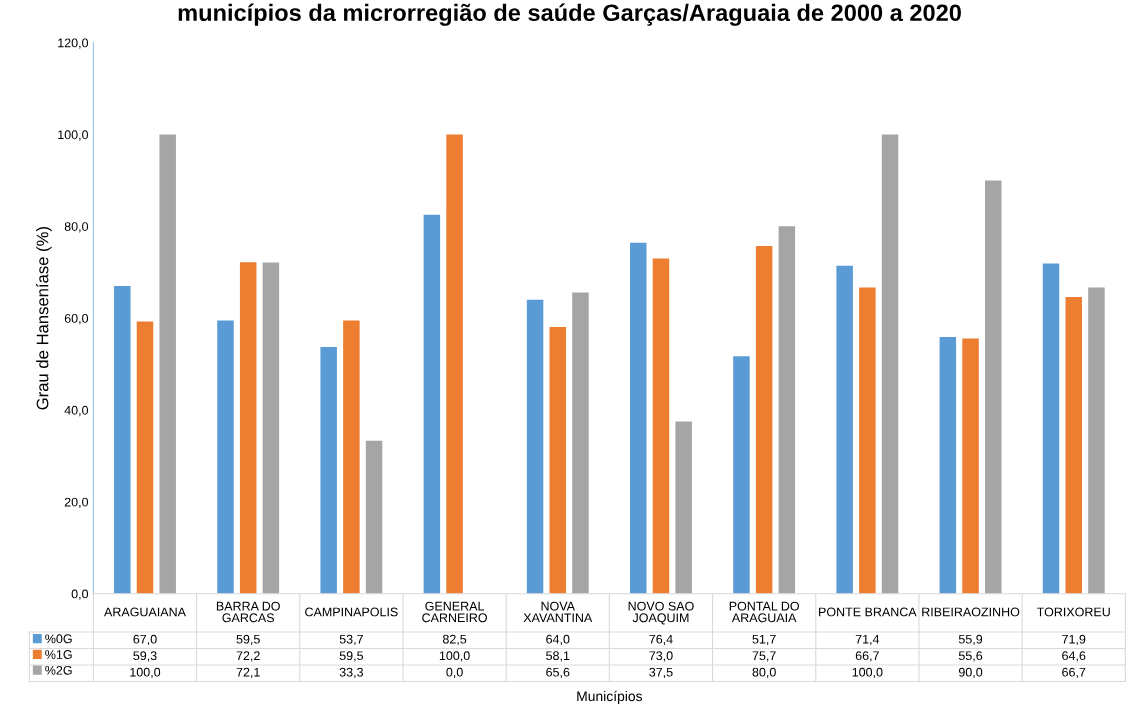 This screenshot has width=1139, height=711. What do you see at coordinates (76, 411) in the screenshot?
I see `y-tick-label: 40,0` at bounding box center [76, 411].